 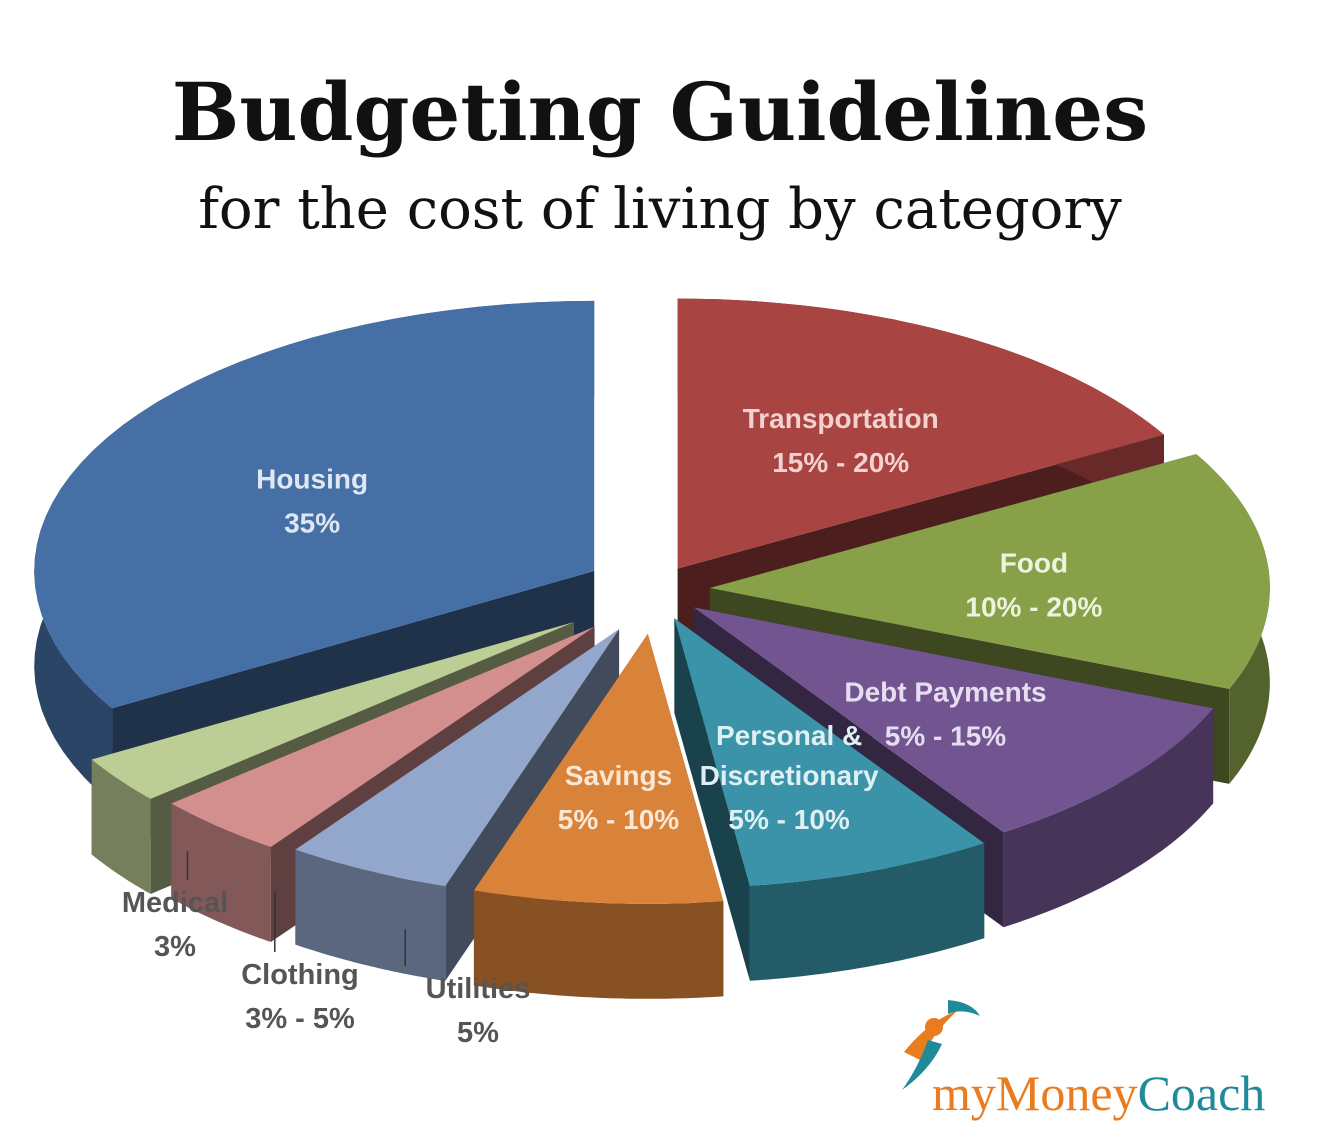 I want to click on slice-side-wall, so click(x=712, y=799).